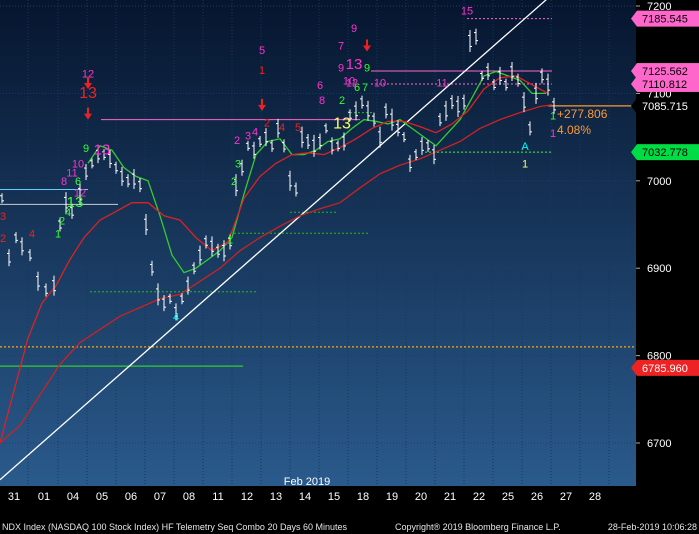 Image resolution: width=699 pixels, height=534 pixels. Describe the element at coordinates (217, 497) in the screenshot. I see `x-tick-label-11: 11` at that location.